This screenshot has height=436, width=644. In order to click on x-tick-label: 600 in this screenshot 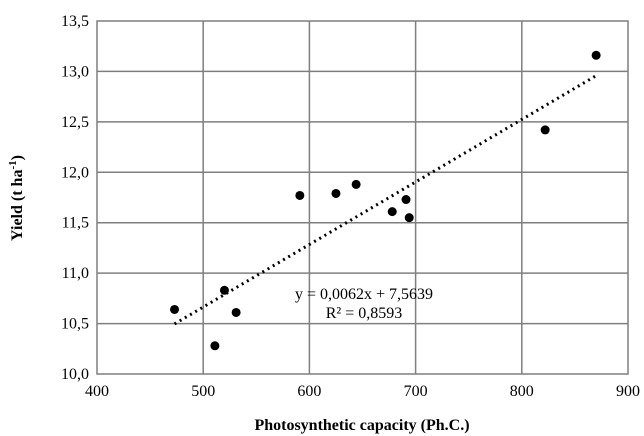, I will do `click(309, 391)`.